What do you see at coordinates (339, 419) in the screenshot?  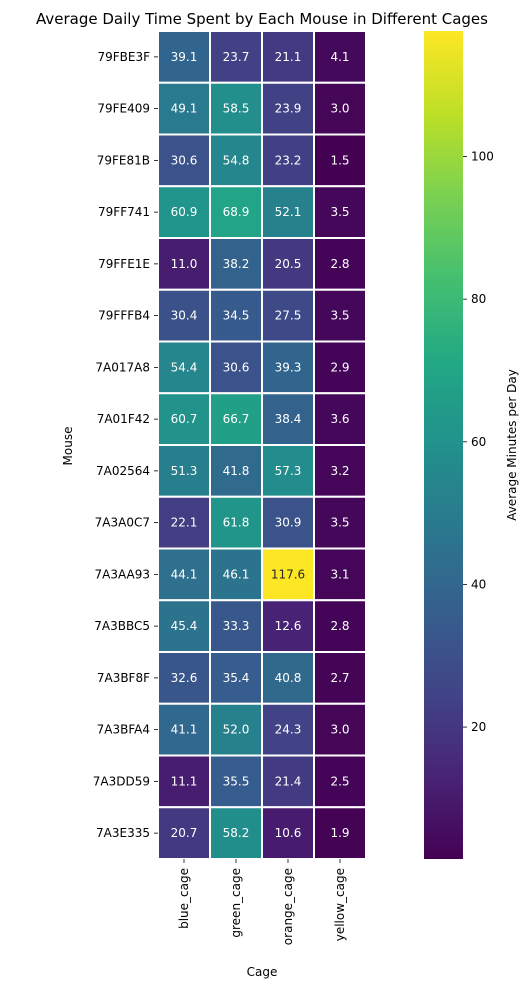 I see `cell-value-label: 3.6` at bounding box center [339, 419].